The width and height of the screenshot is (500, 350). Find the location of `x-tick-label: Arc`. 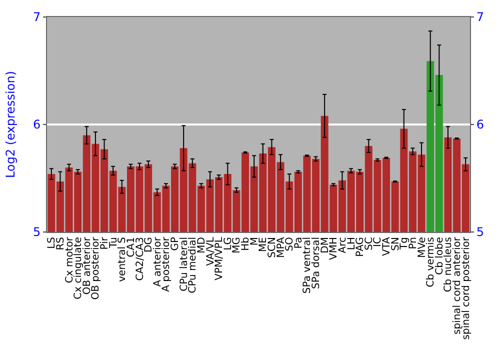

x-tick-label: Arc is located at coordinates (342, 245).